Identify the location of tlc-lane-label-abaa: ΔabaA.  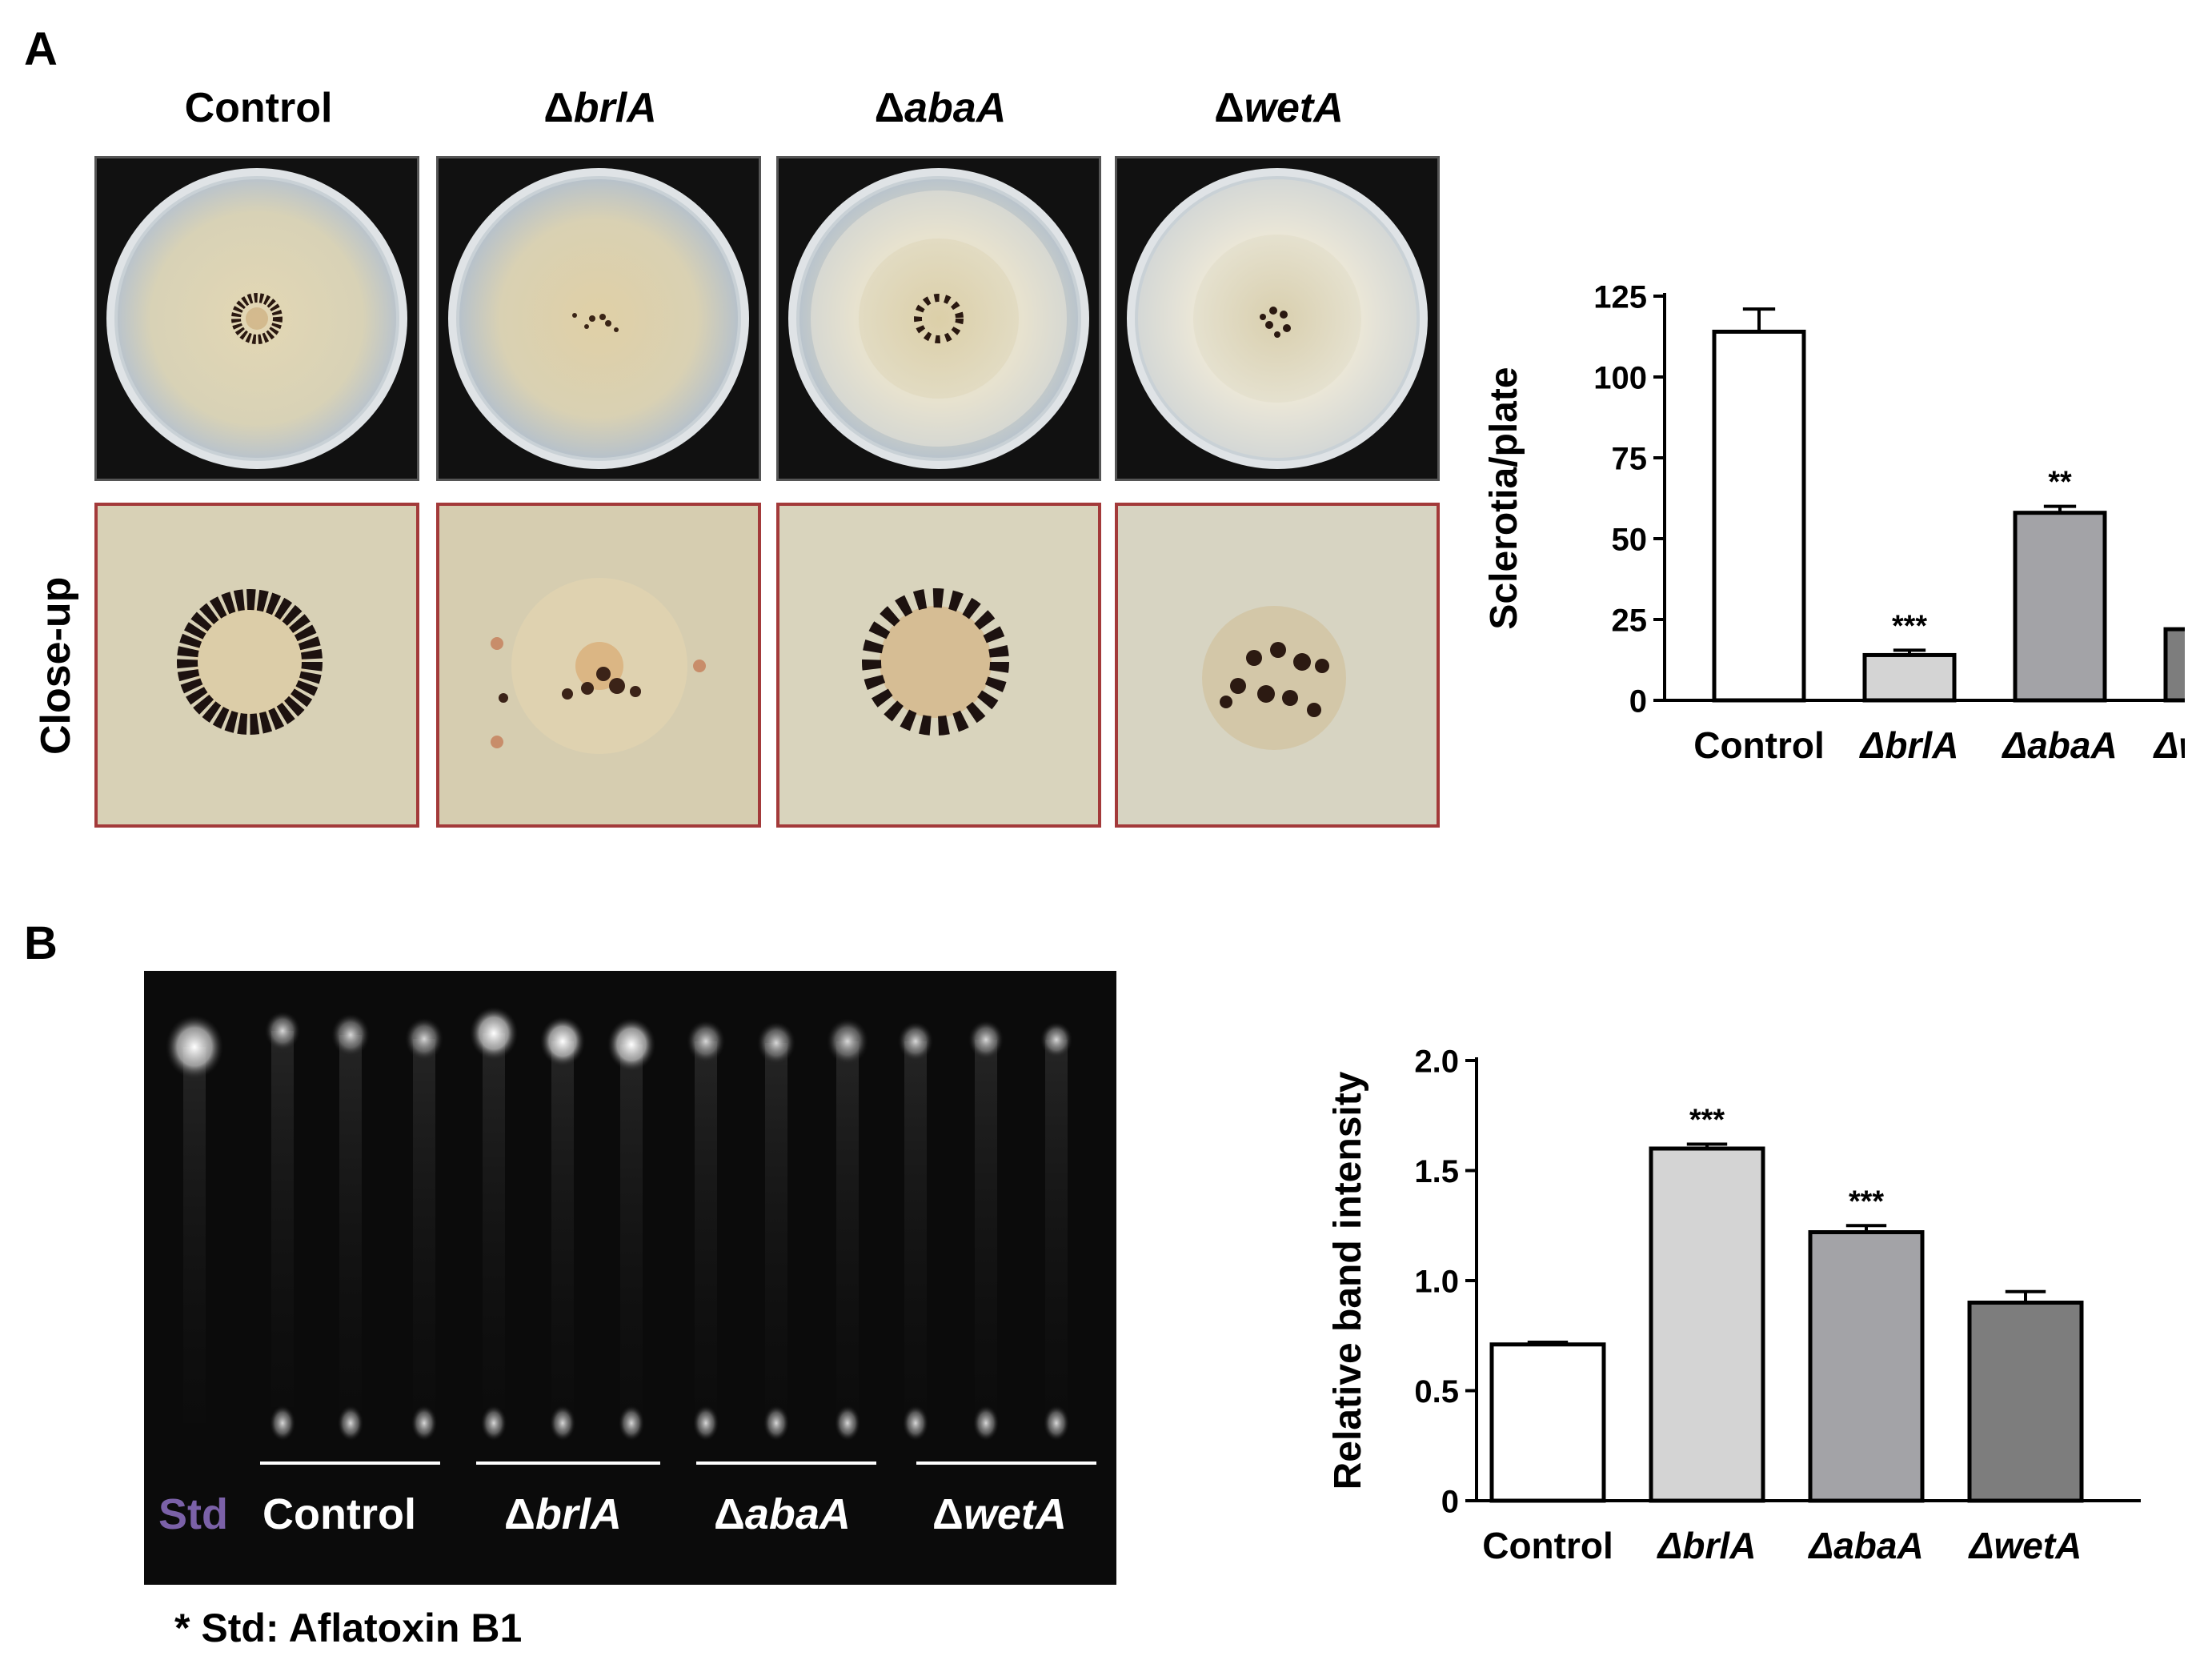
(782, 1514).